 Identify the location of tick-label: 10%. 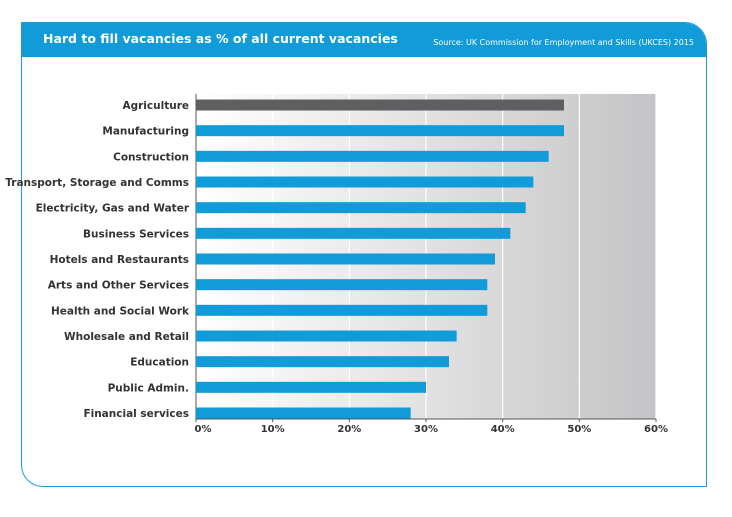
(273, 429).